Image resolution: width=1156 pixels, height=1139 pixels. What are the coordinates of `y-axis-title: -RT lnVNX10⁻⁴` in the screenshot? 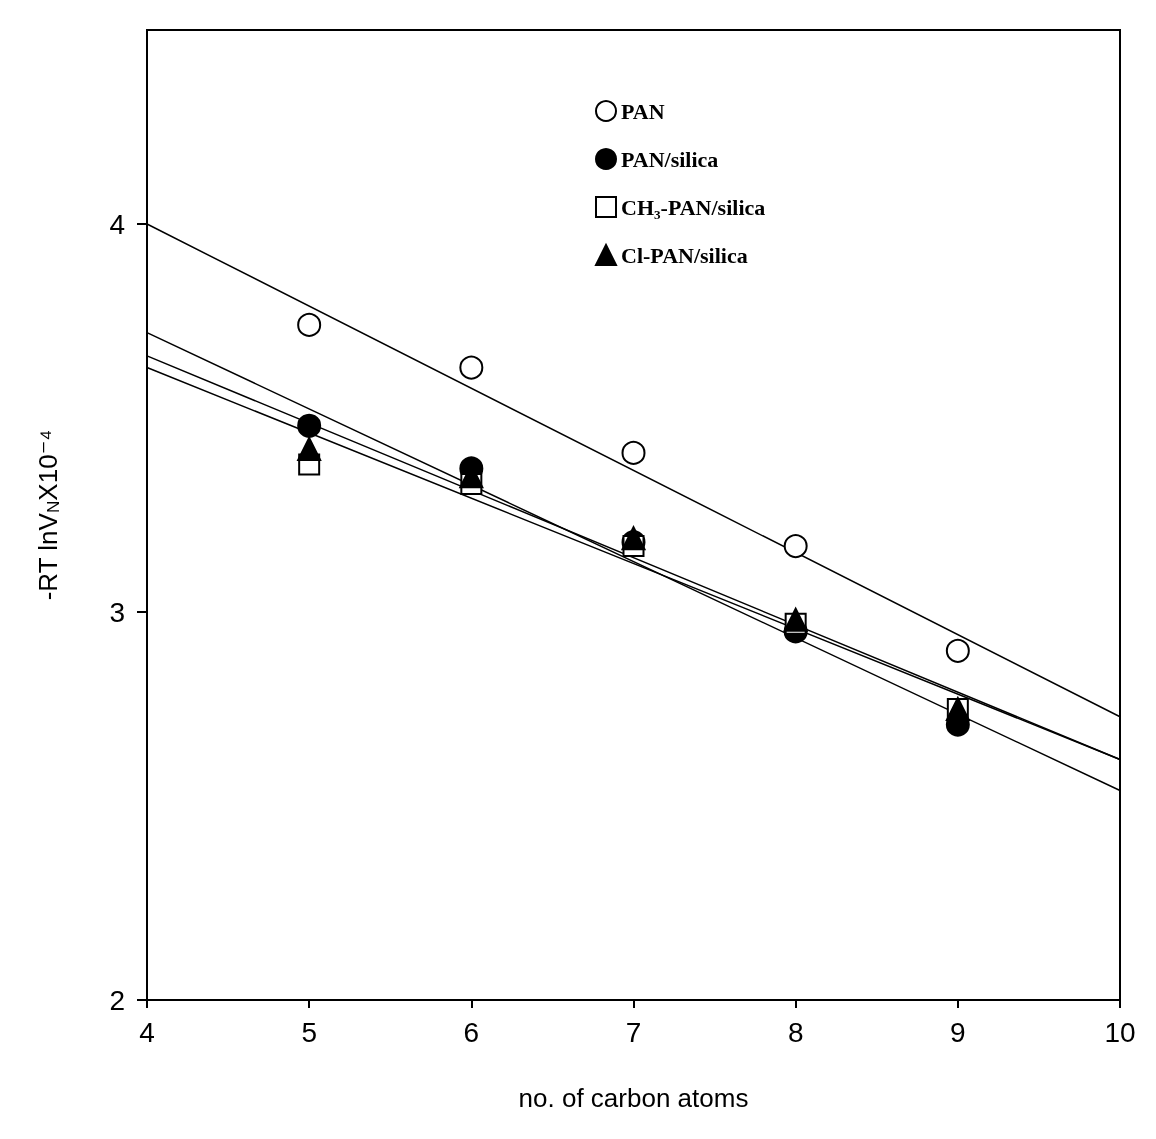 It's located at (47, 515).